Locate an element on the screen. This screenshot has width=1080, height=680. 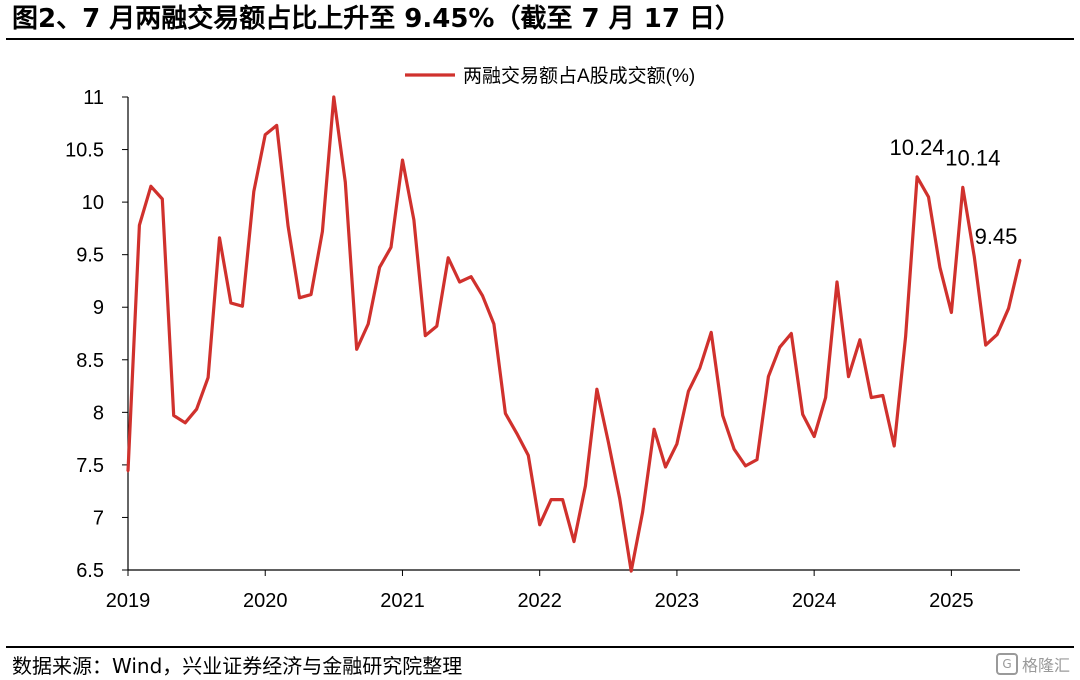
y-tick-label: 10 is located at coordinates (93, 203).